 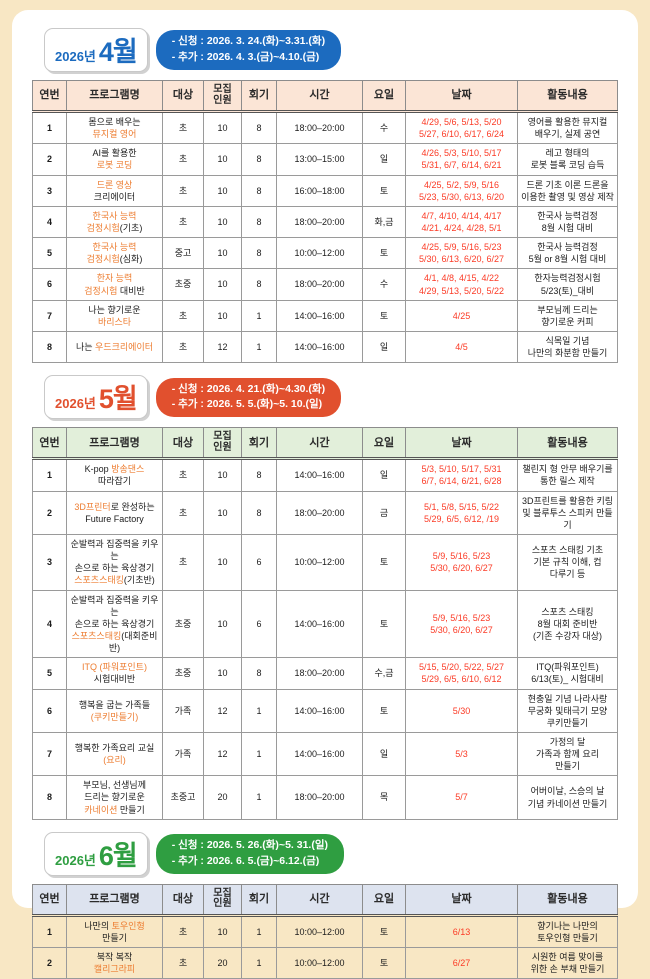 I want to click on program-name: 행복을 굽는 가족들 (쿠키만들기), so click(x=114, y=710).